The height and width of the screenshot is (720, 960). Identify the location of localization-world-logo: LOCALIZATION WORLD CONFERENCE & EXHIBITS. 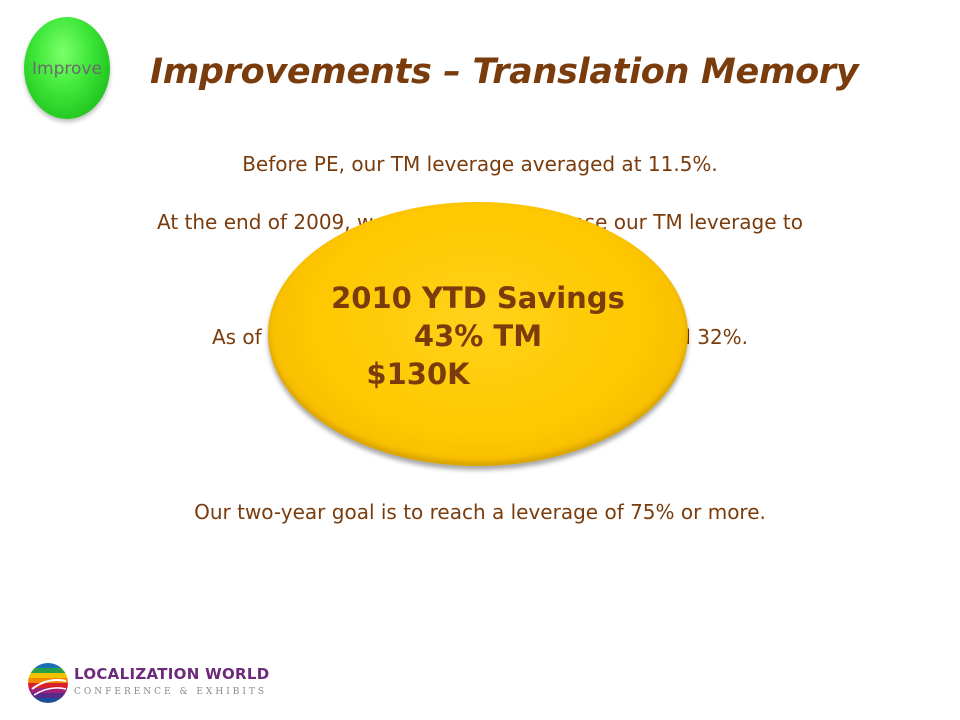
(147, 683).